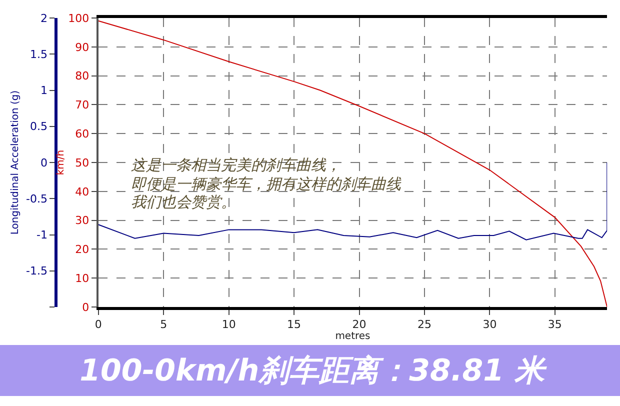 The width and height of the screenshot is (620, 406). I want to click on y2-tick-label: 0, so click(44, 163).